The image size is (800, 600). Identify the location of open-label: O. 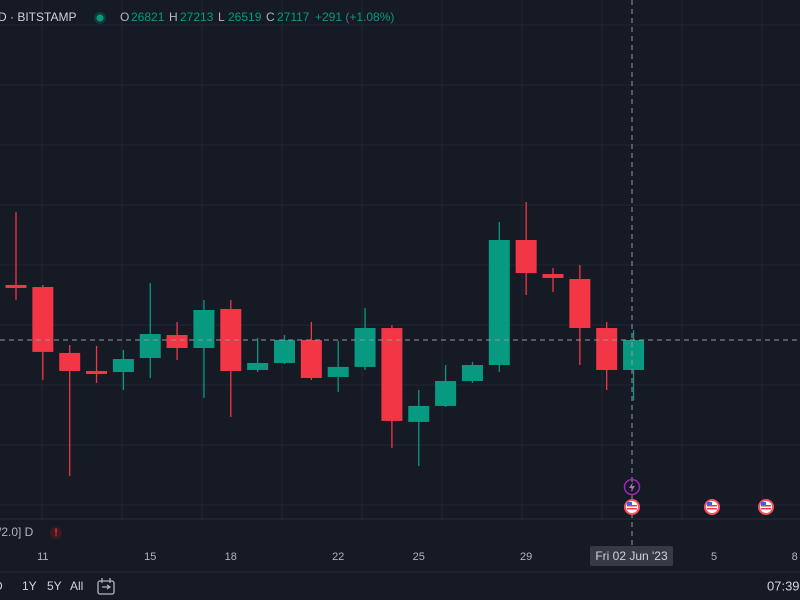
(124, 17).